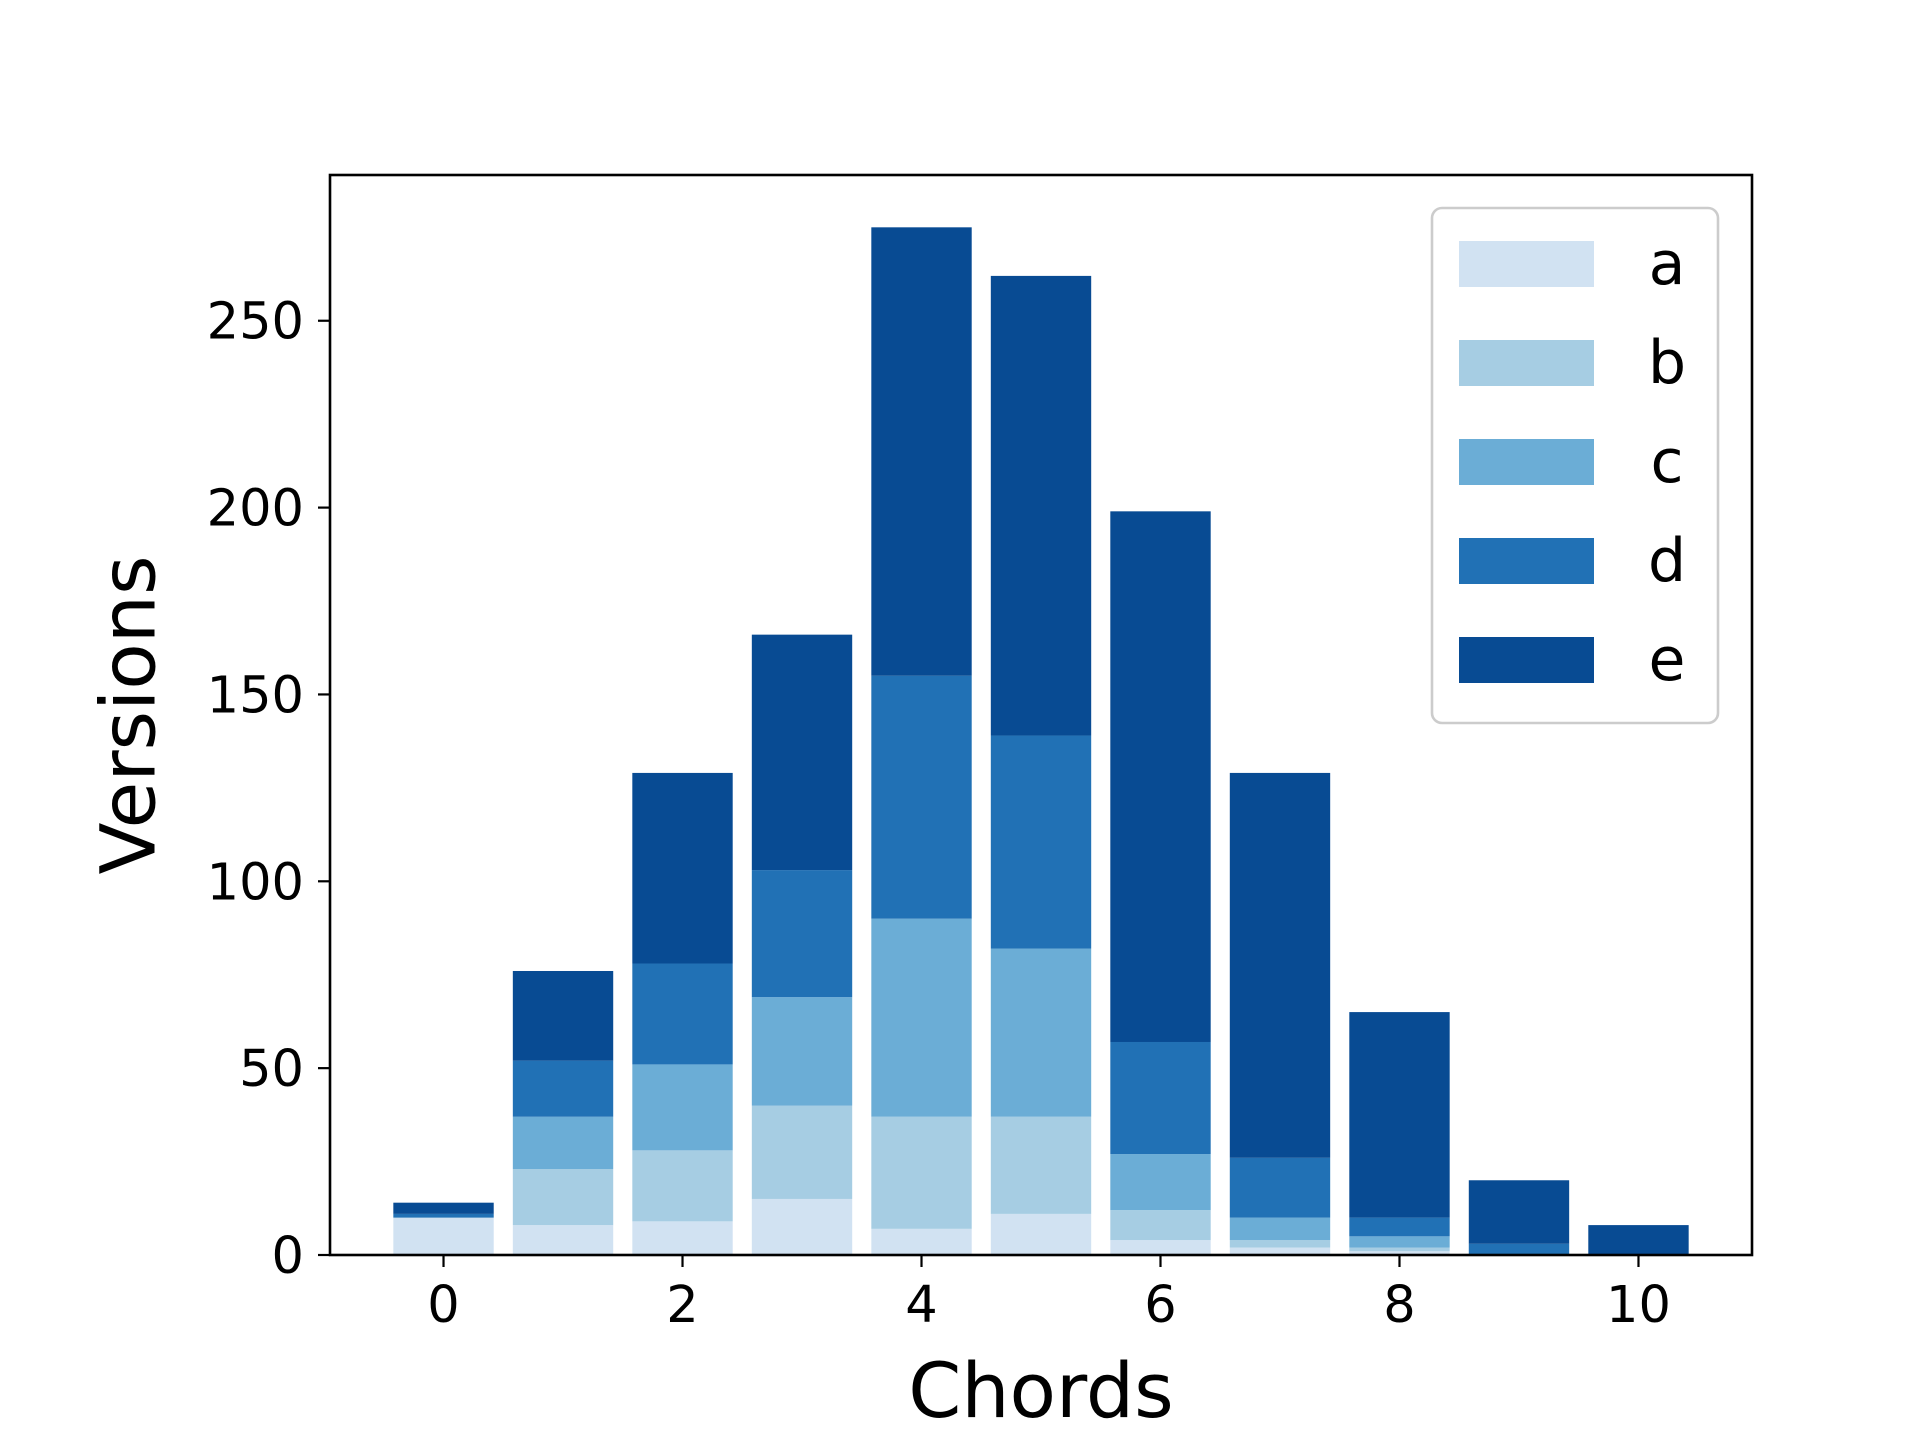 The width and height of the screenshot is (1921, 1445). Describe the element at coordinates (802, 1051) in the screenshot. I see `bar-segment-c-x3` at that location.